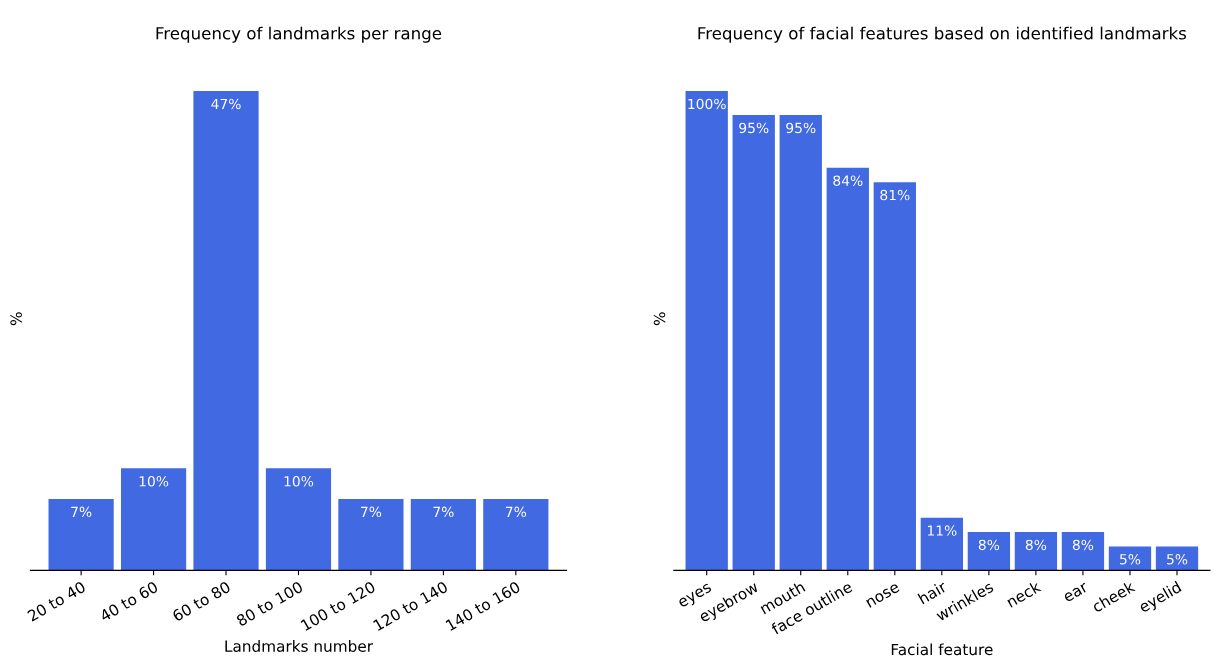  I want to click on x-tick-label: ear, so click(1076, 592).